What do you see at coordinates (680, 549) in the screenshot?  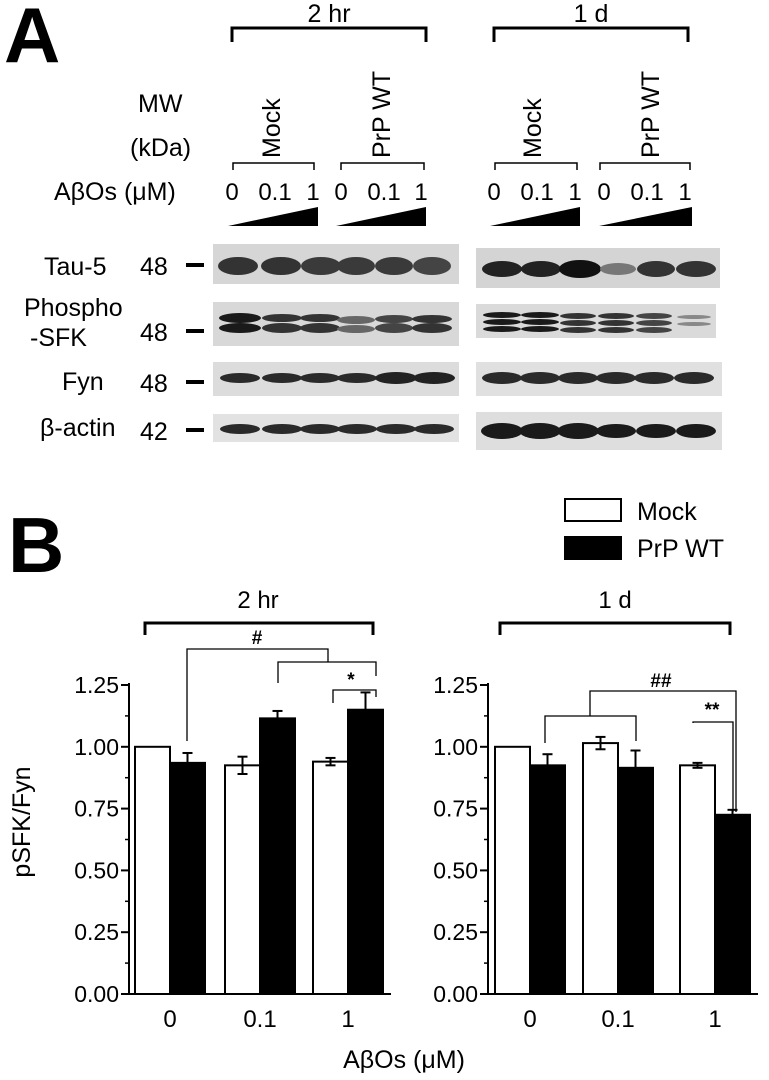 I see `legend-label-prp: PrP WT` at bounding box center [680, 549].